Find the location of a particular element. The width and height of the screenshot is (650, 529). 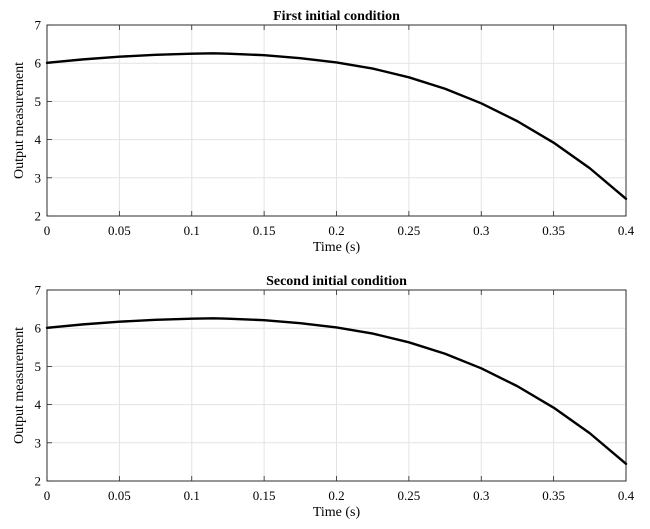

chart-title: First initial condition is located at coordinates (336, 16).